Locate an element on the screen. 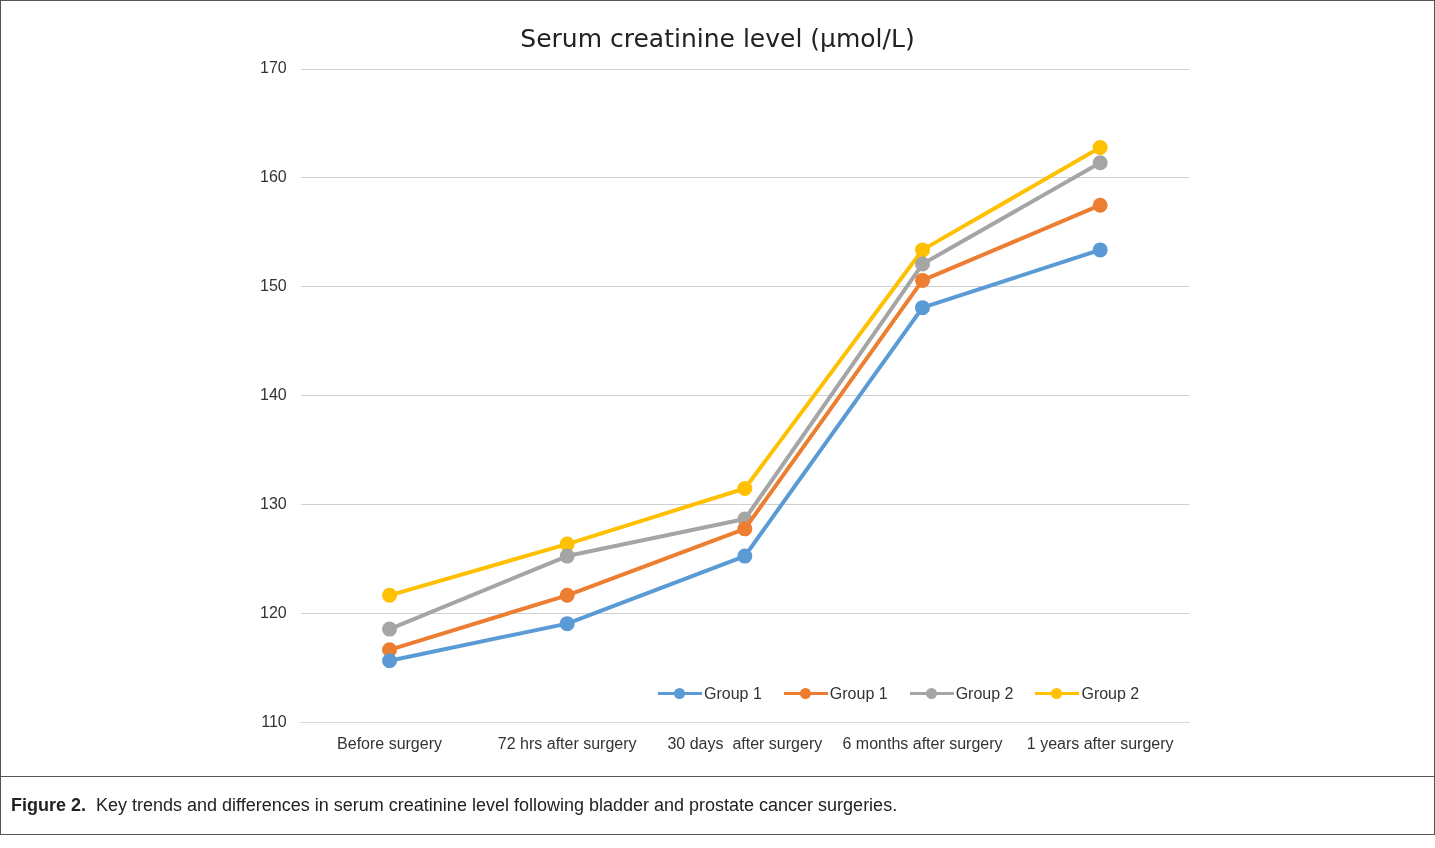 The width and height of the screenshot is (1435, 848). chart-title: Serum creatinine level (µmol/L) is located at coordinates (717, 38).